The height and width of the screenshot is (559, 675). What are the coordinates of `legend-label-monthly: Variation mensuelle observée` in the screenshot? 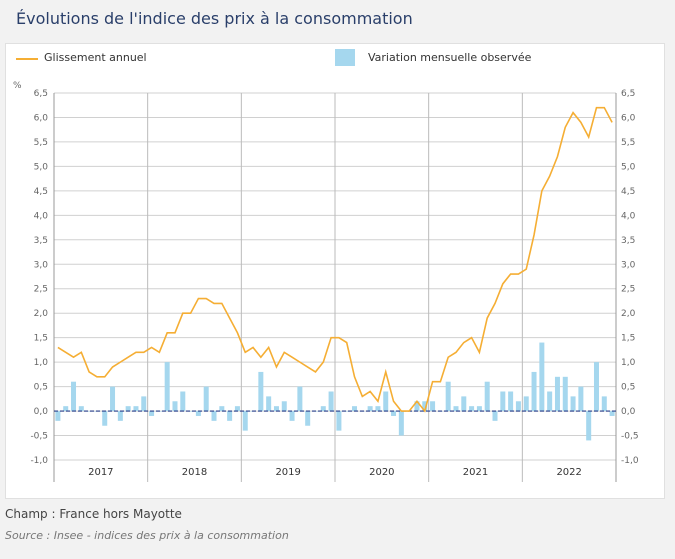 It's located at (450, 57).